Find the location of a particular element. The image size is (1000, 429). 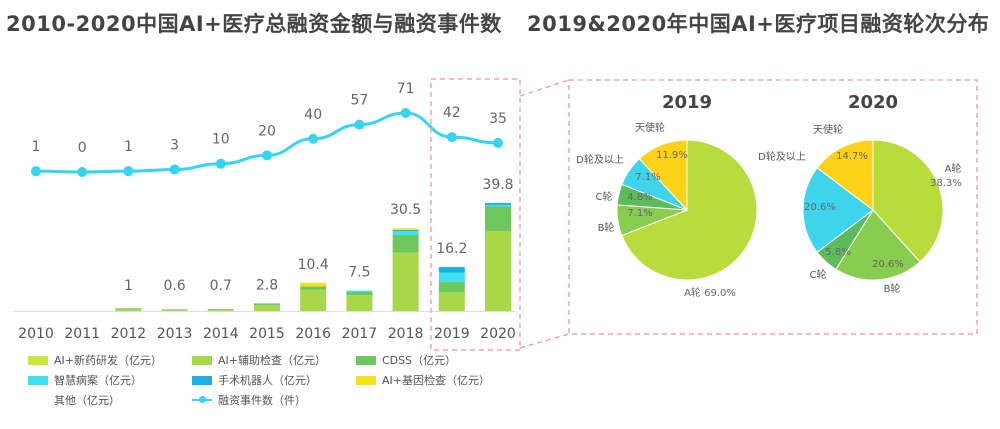

x-tick-label: 2018 is located at coordinates (406, 334).